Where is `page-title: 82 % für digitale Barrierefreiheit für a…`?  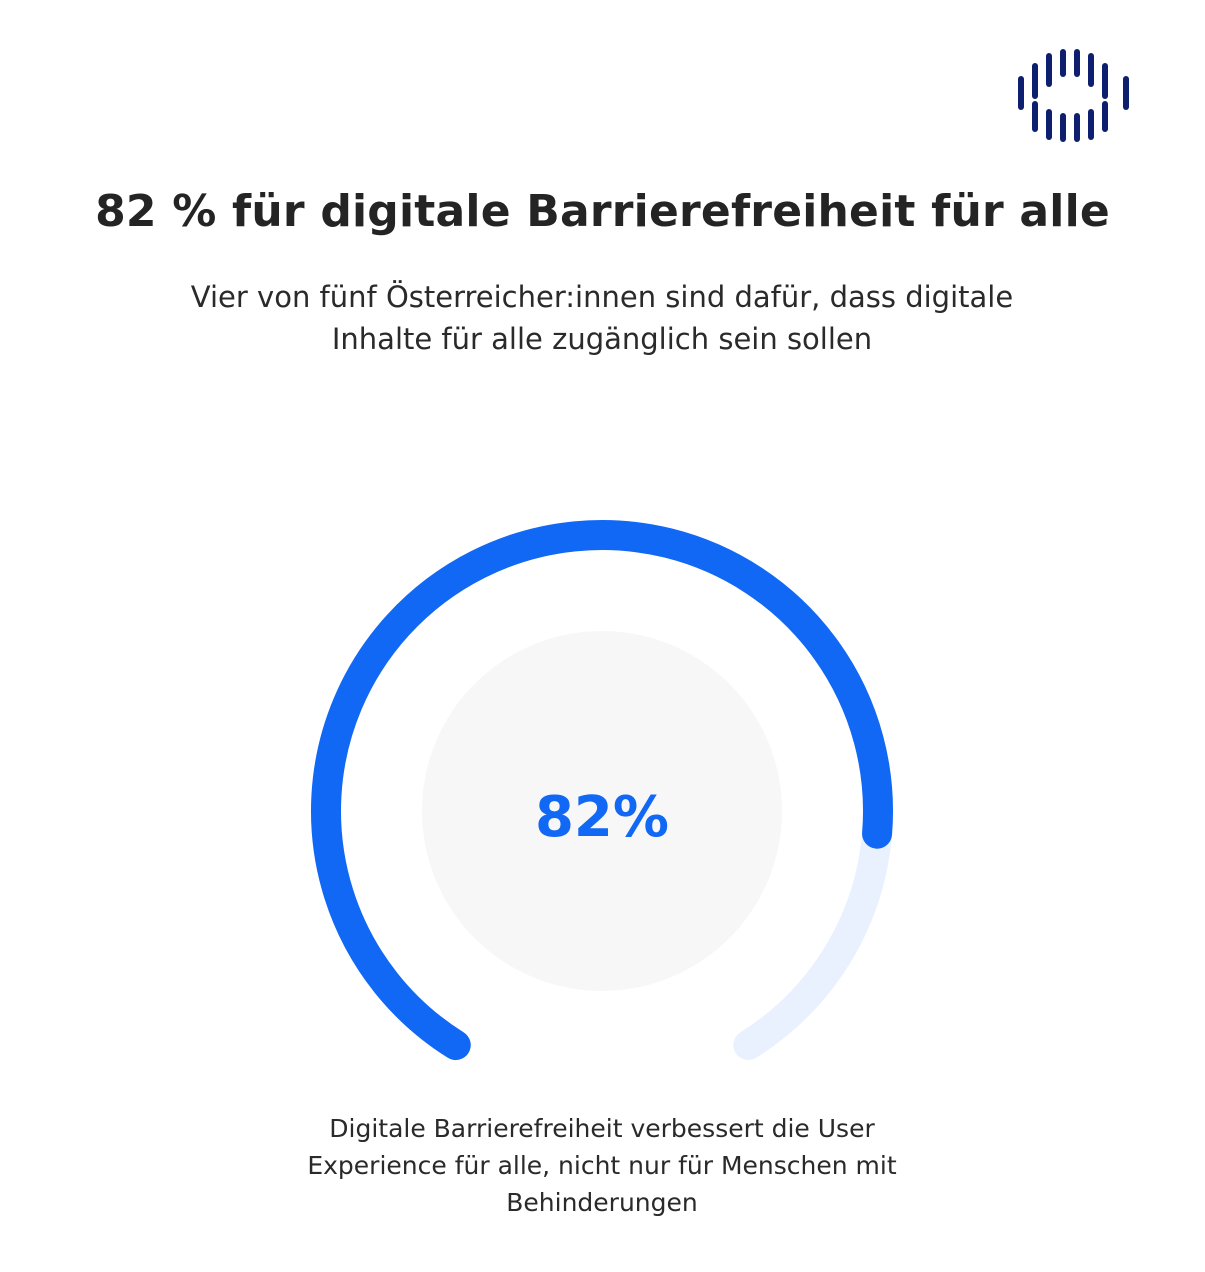 page-title: 82 % für digitale Barrierefreiheit für a… is located at coordinates (602, 211).